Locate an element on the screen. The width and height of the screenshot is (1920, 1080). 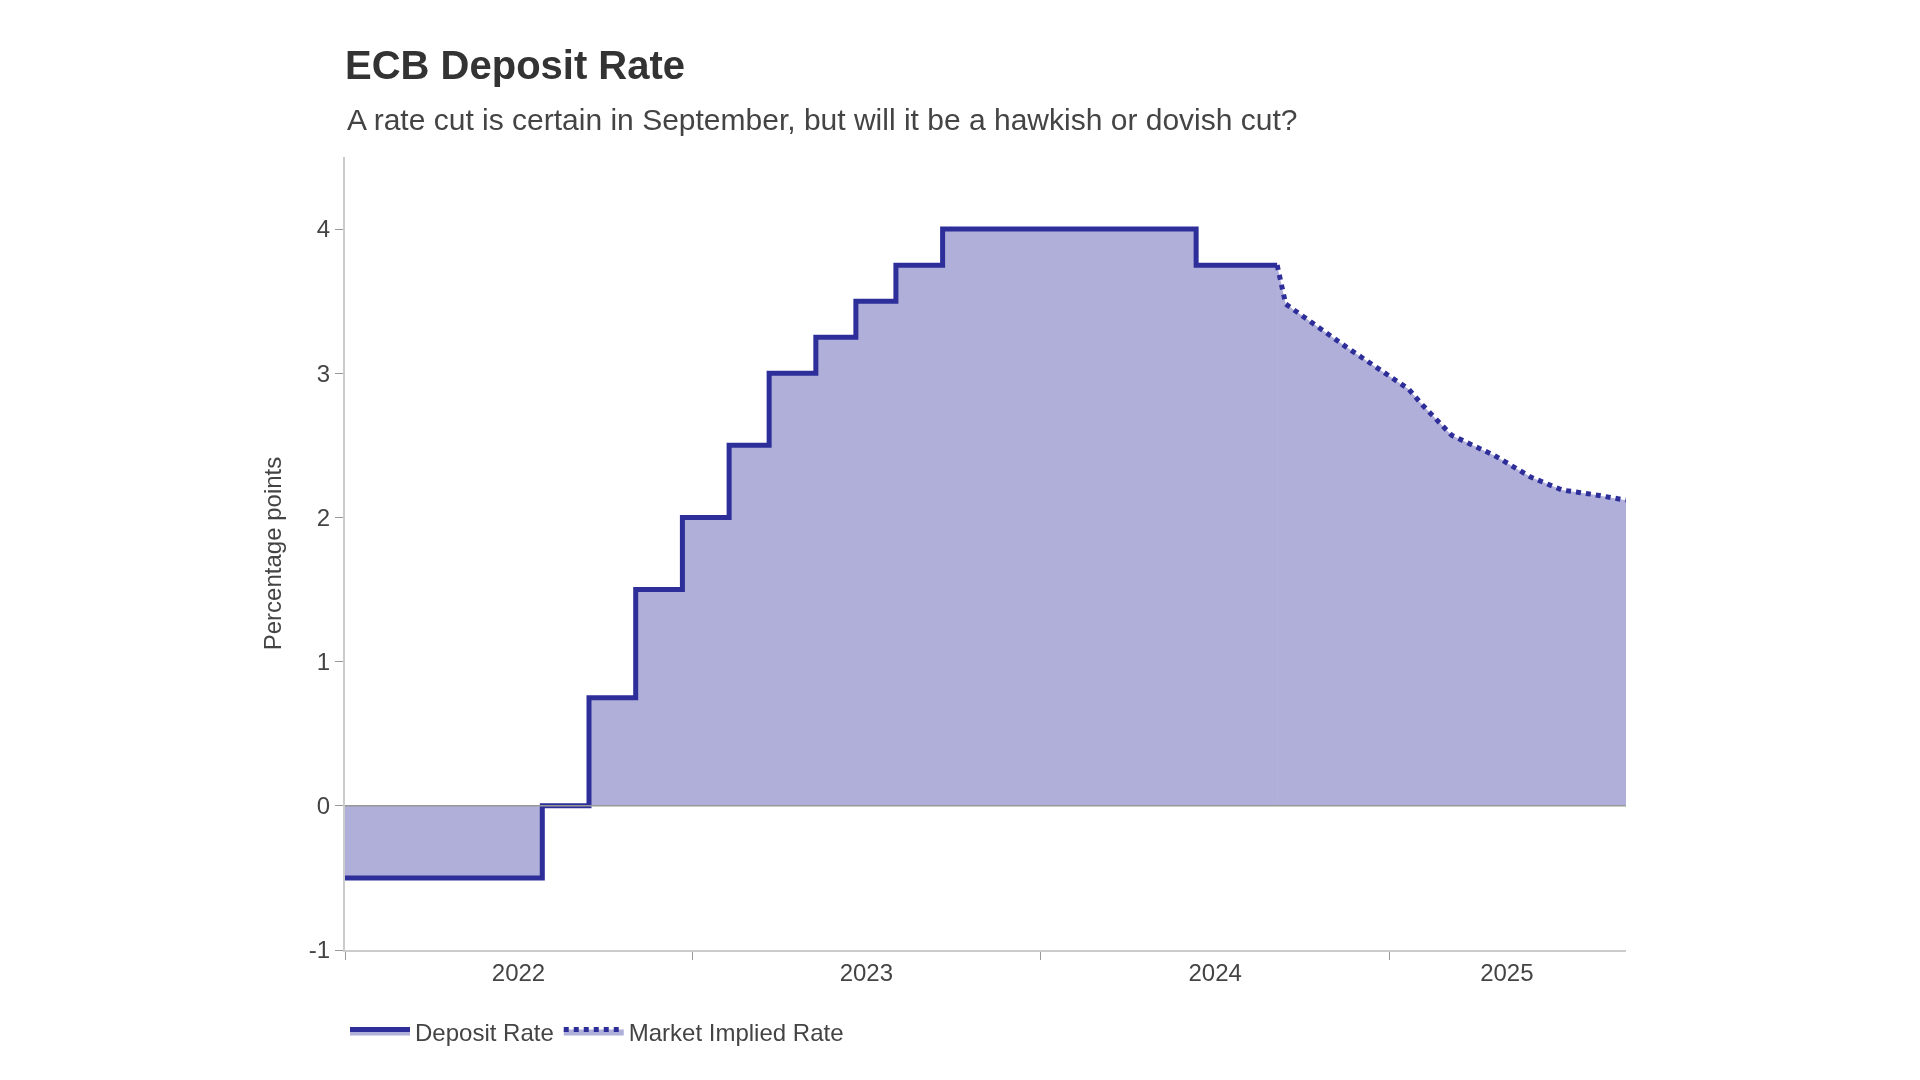
x-tick-label: 2024 is located at coordinates (1215, 972).